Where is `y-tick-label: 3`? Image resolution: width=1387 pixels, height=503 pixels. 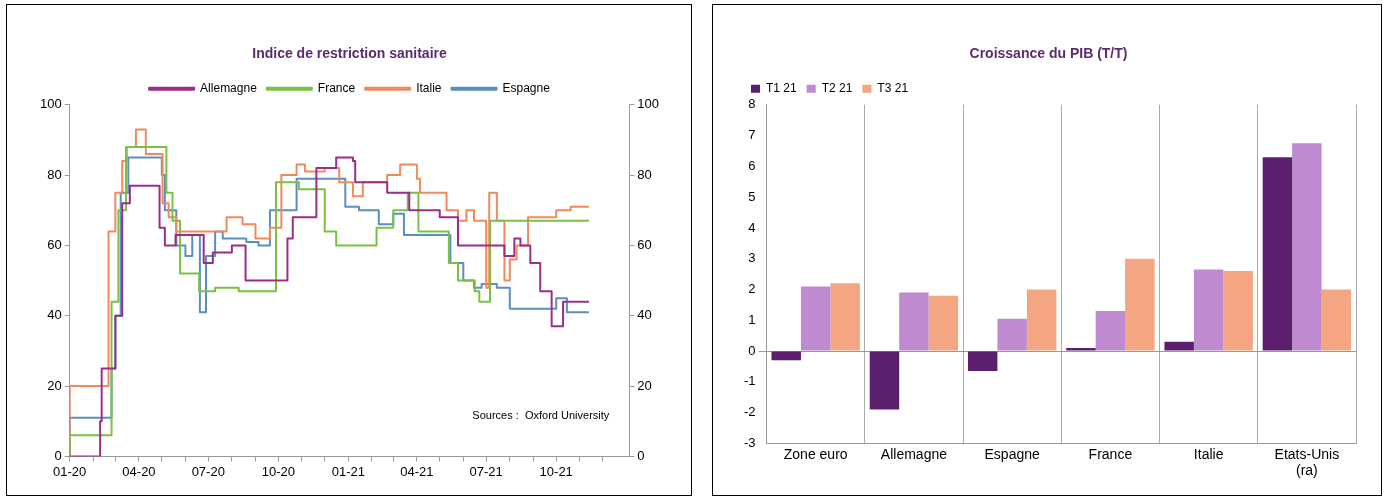
y-tick-label: 3 is located at coordinates (752, 258).